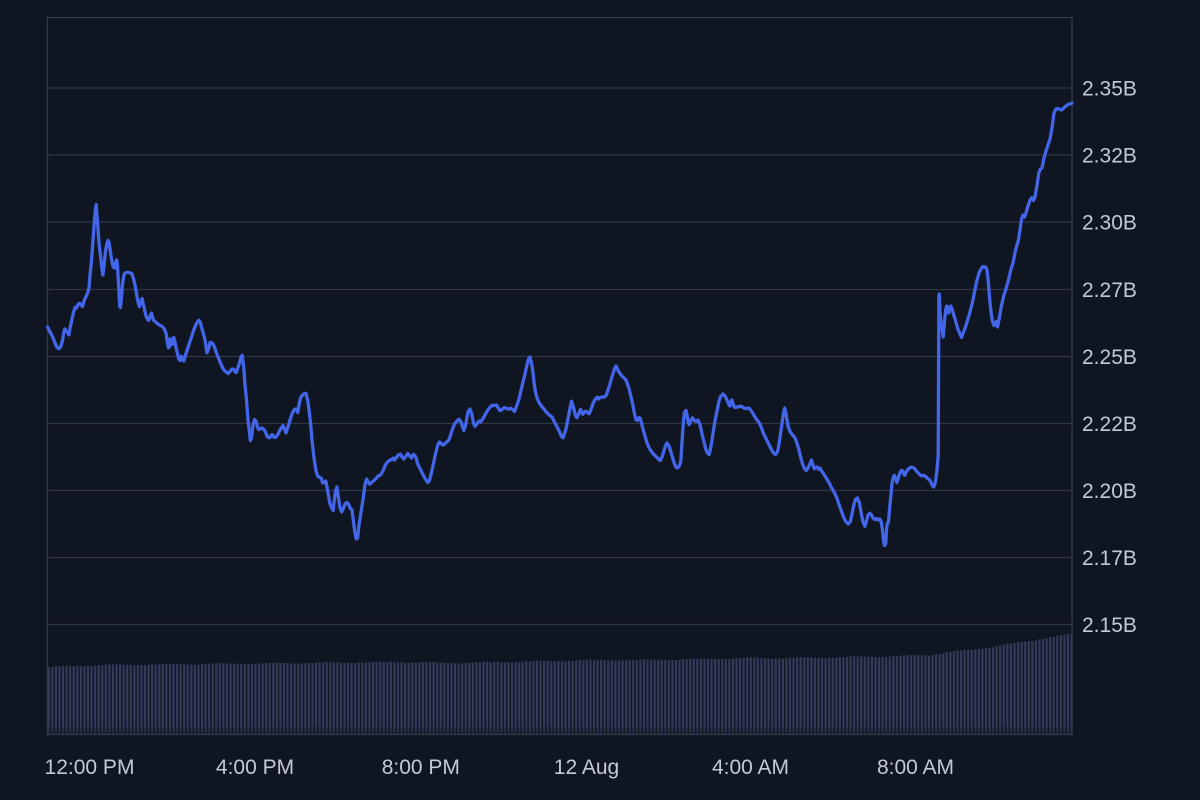 This screenshot has height=800, width=1200. Describe the element at coordinates (1109, 625) in the screenshot. I see `svg-text: 2.15B` at that location.